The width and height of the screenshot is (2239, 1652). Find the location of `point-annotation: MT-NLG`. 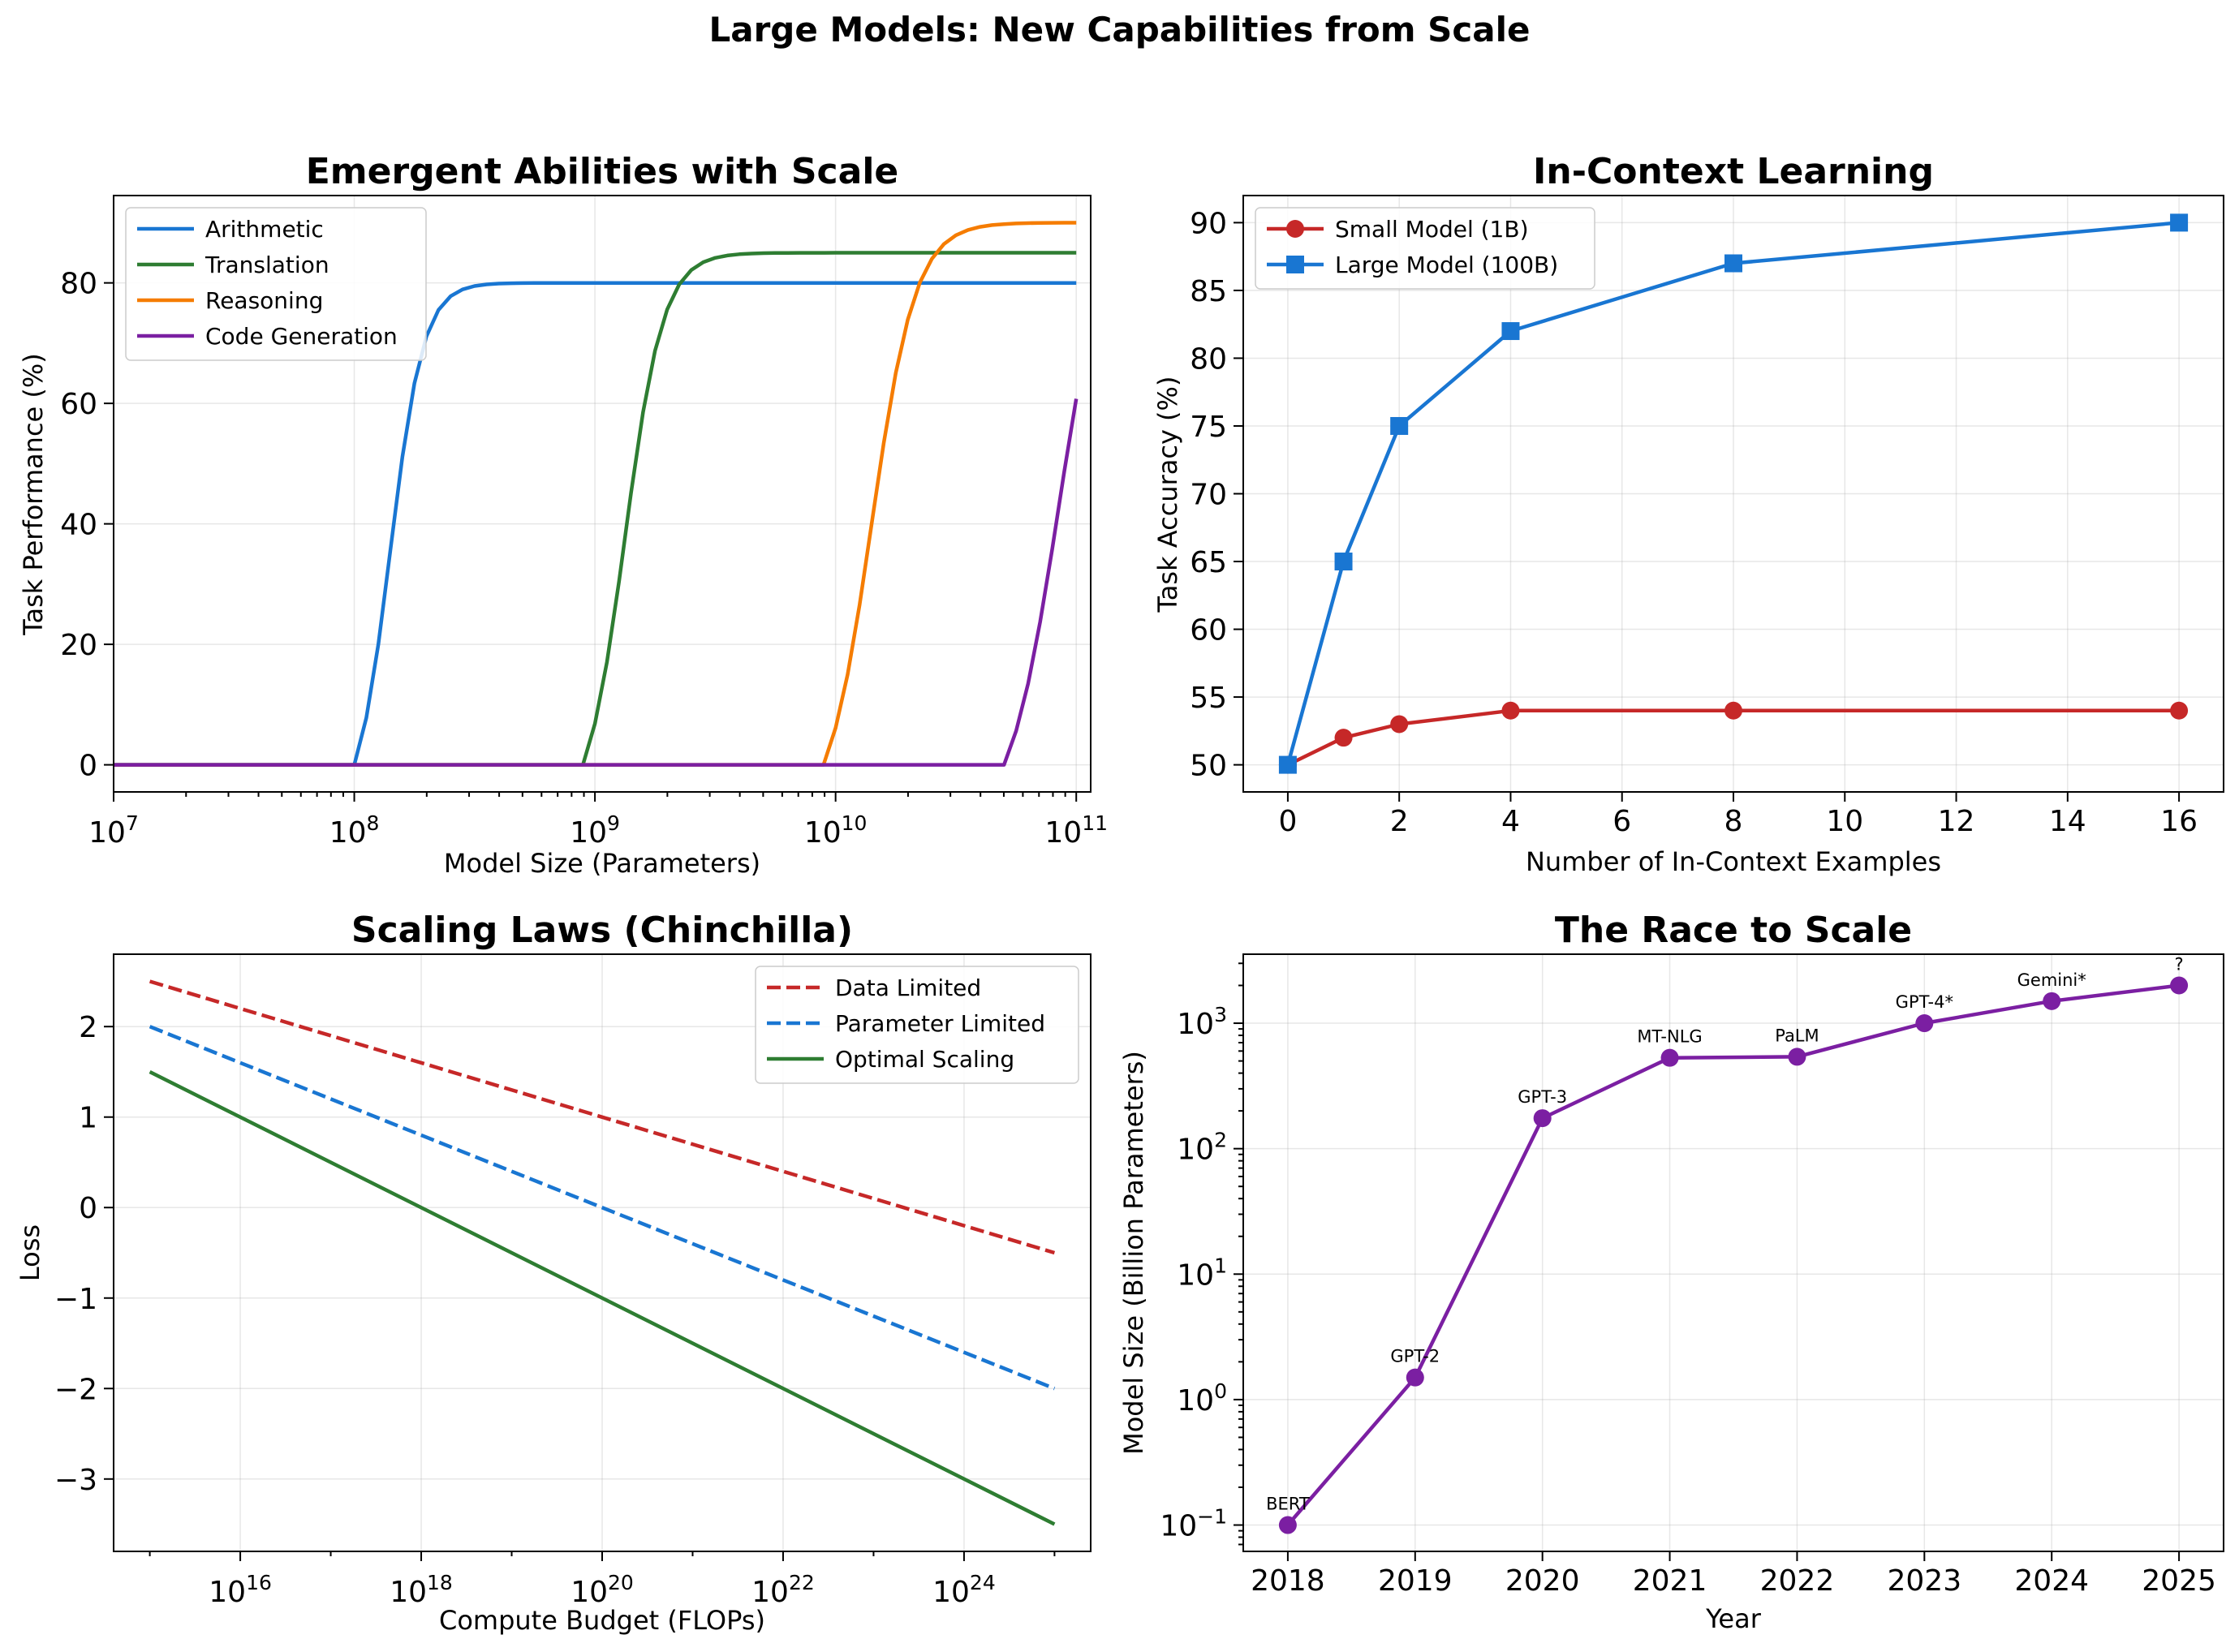

point-annotation: MT-NLG is located at coordinates (1669, 1037).